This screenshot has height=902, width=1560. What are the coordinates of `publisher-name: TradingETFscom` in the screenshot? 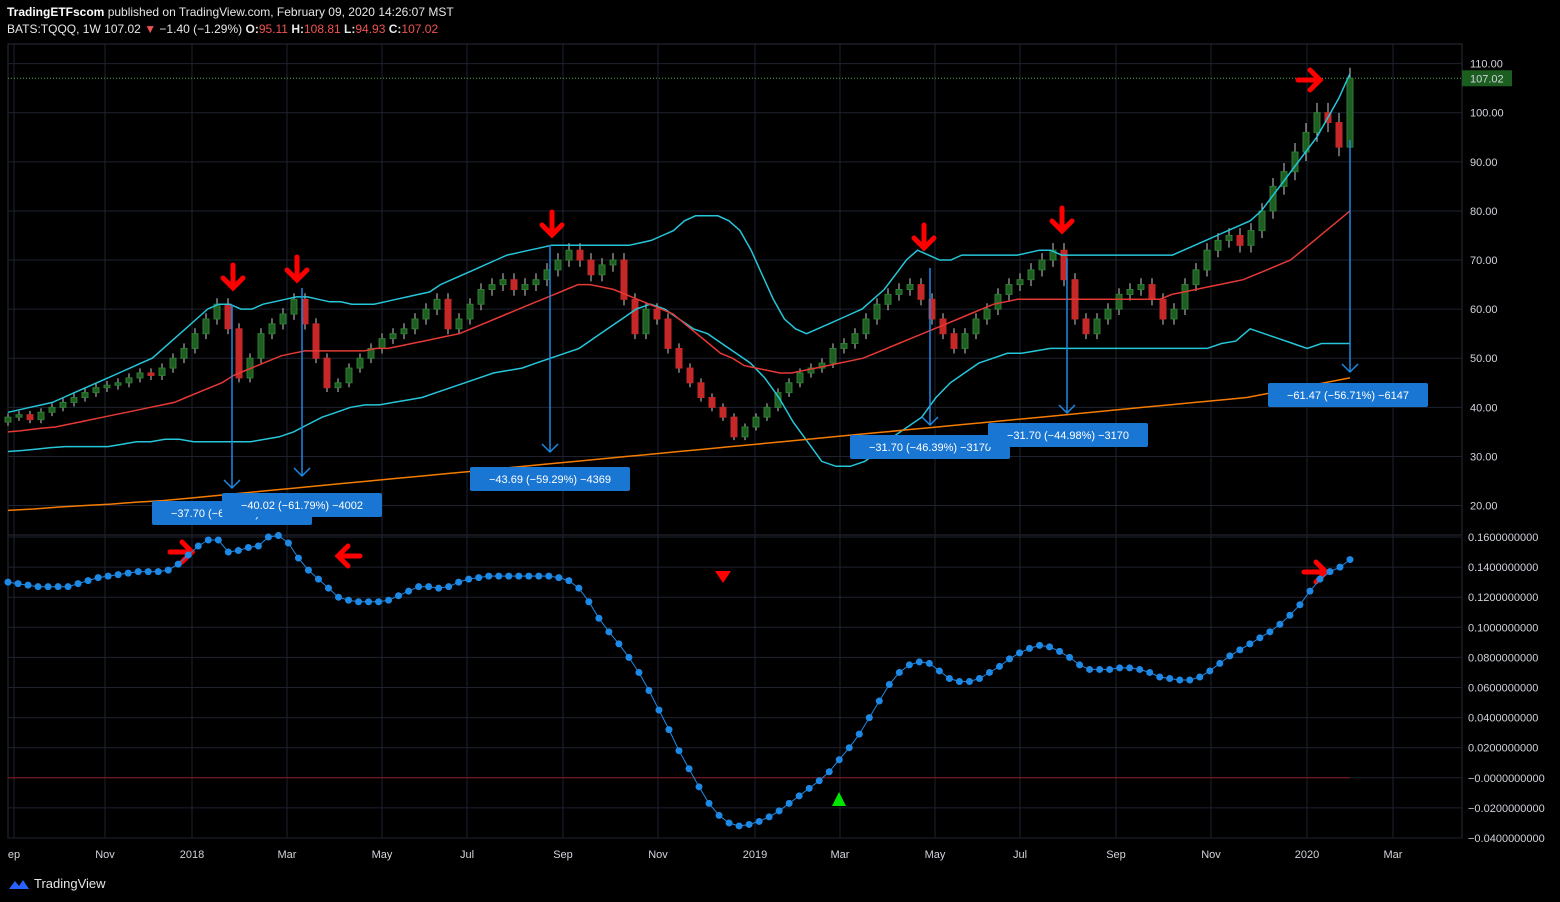 It's located at (56, 12).